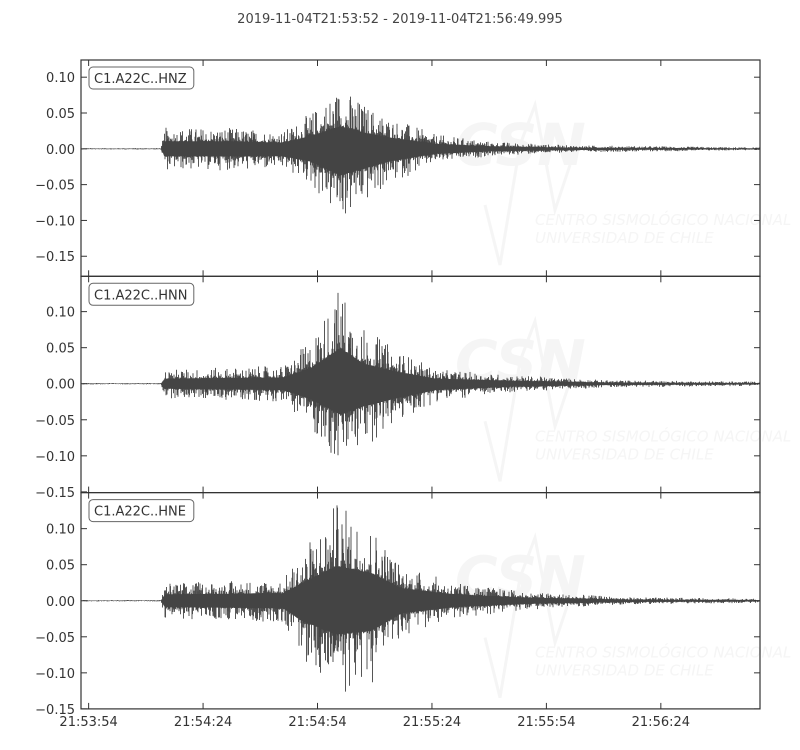  I want to click on x-tick-label: 21:54:54, so click(317, 722).